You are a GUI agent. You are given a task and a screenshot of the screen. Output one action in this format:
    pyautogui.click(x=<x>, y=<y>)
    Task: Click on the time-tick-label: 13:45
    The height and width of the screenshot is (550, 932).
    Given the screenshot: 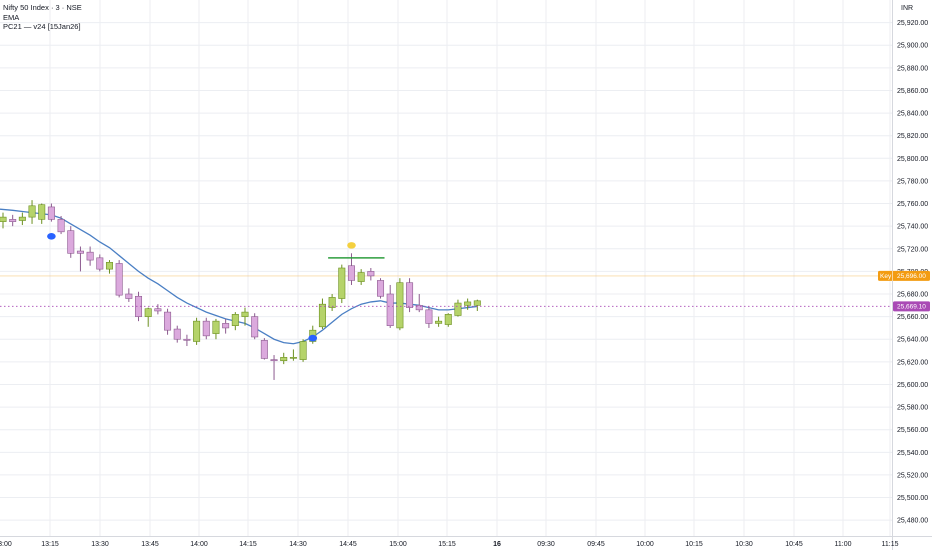 What is the action you would take?
    pyautogui.click(x=150, y=544)
    